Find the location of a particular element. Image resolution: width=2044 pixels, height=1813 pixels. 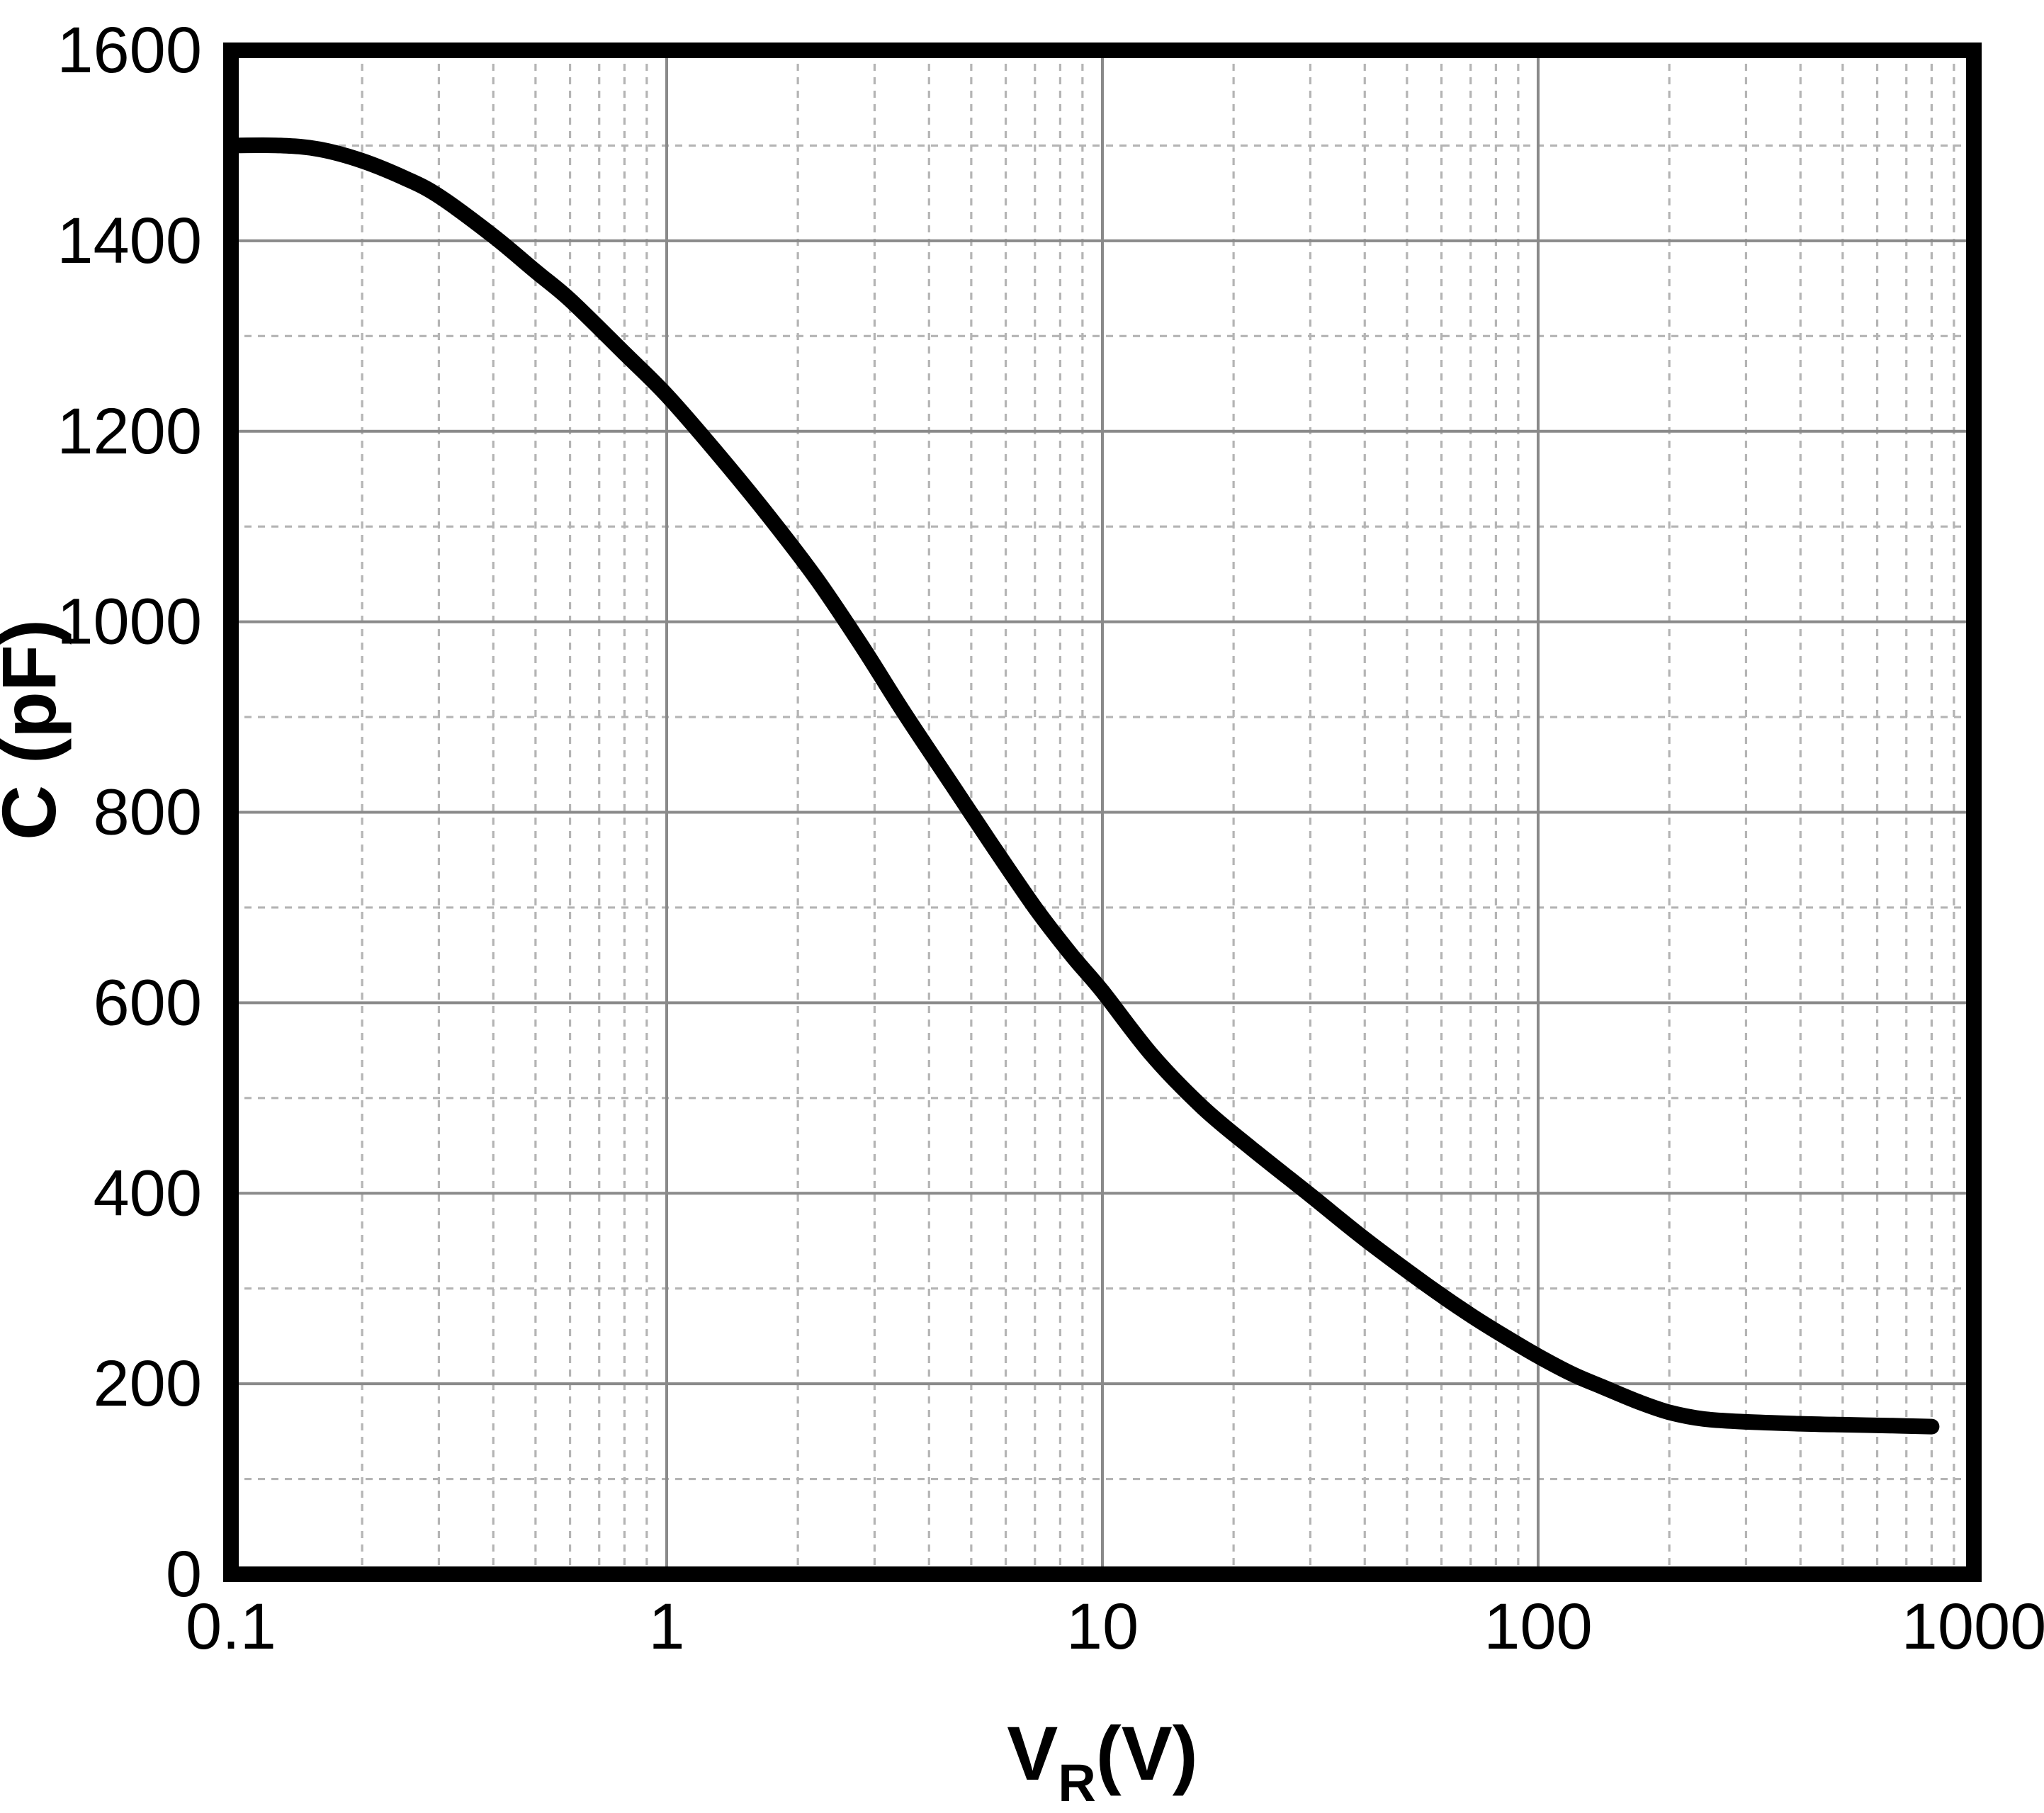

x-axis-title-unit: (V) is located at coordinates (1147, 1753).